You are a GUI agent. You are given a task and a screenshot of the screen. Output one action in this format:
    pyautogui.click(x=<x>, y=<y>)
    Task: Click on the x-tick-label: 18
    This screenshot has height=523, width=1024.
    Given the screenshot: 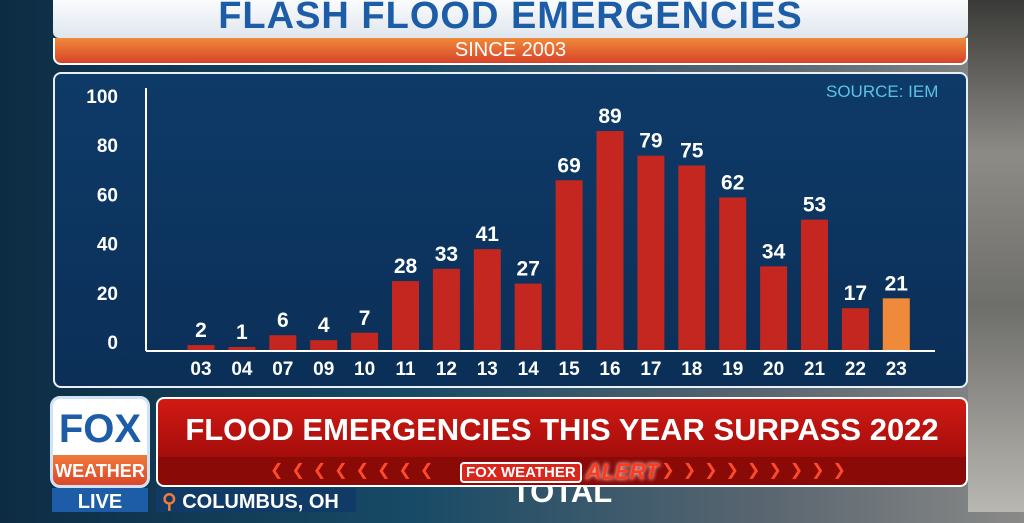 What is the action you would take?
    pyautogui.click(x=691, y=369)
    